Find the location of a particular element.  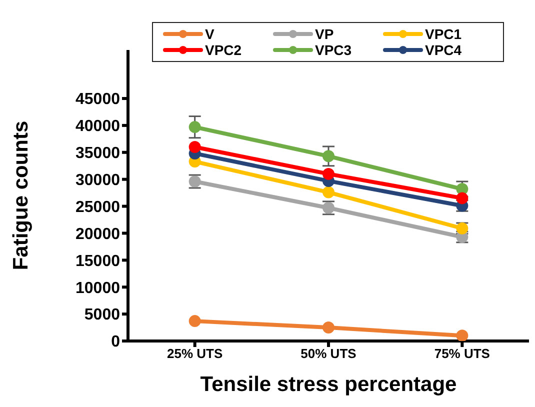

y-tick-label: 20000 is located at coordinates (98, 234).